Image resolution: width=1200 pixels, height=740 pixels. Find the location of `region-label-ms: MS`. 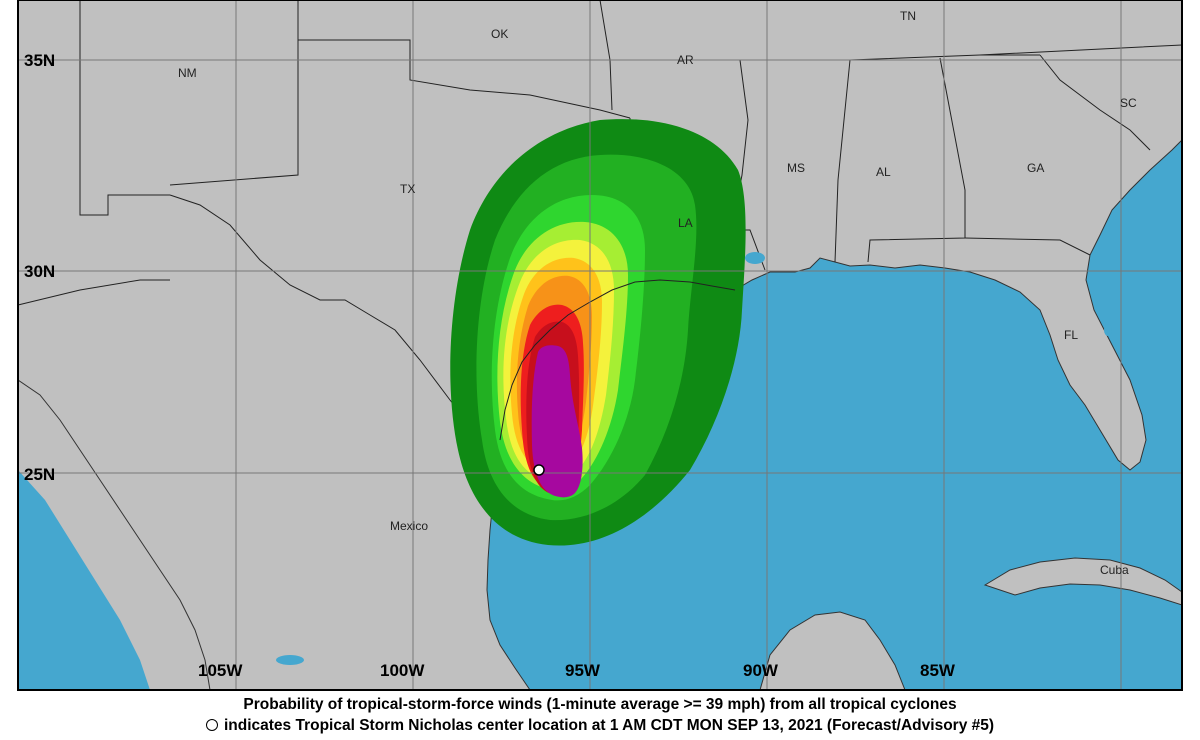

region-label-ms: MS is located at coordinates (796, 168).